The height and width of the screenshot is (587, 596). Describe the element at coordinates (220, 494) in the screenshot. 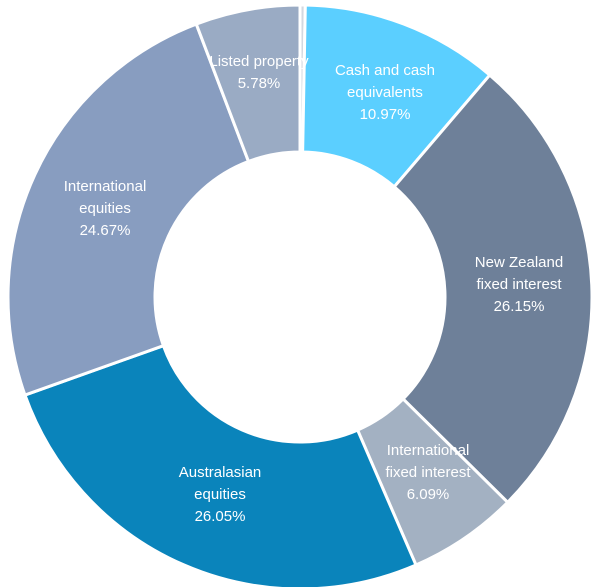

I see `label-australasian-equities: Australasian equities 26.05%` at that location.